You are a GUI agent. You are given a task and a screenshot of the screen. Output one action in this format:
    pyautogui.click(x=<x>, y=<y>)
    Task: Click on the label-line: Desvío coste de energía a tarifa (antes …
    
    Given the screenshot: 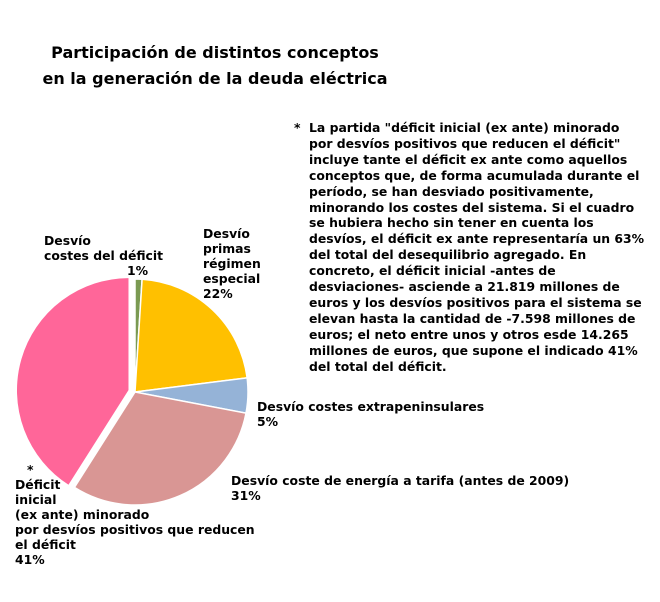 What is the action you would take?
    pyautogui.click(x=400, y=480)
    